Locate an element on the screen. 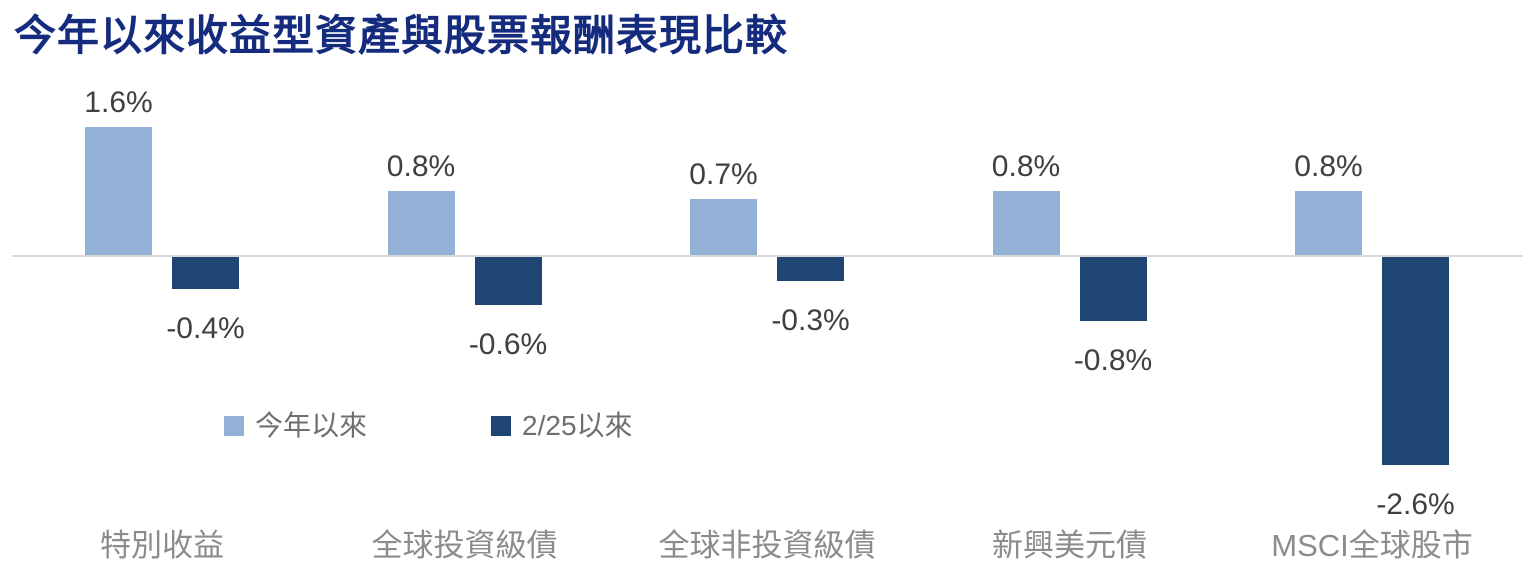 The image size is (1536, 578). category-label-c3: 新興美元債 is located at coordinates (1069, 545).